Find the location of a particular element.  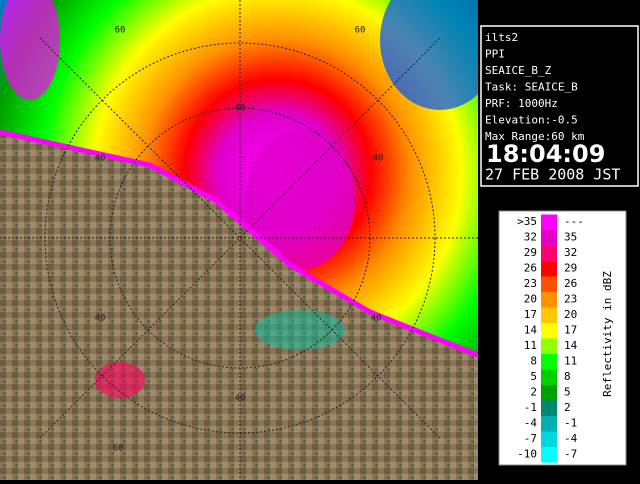

legend-low: -7 is located at coordinates (530, 438).